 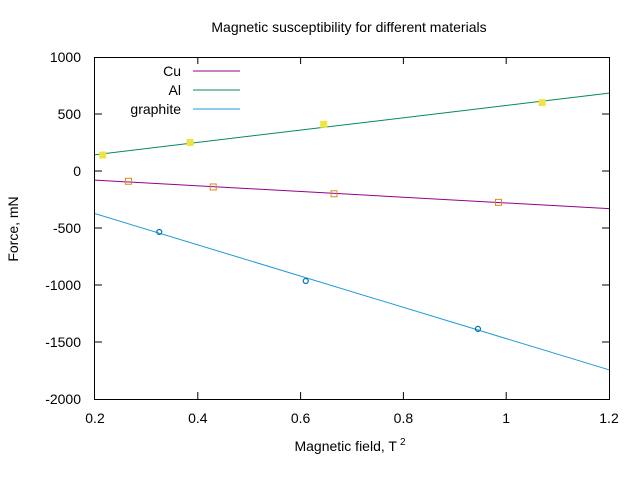 I want to click on legend-label-cu: Cu, so click(x=172, y=71).